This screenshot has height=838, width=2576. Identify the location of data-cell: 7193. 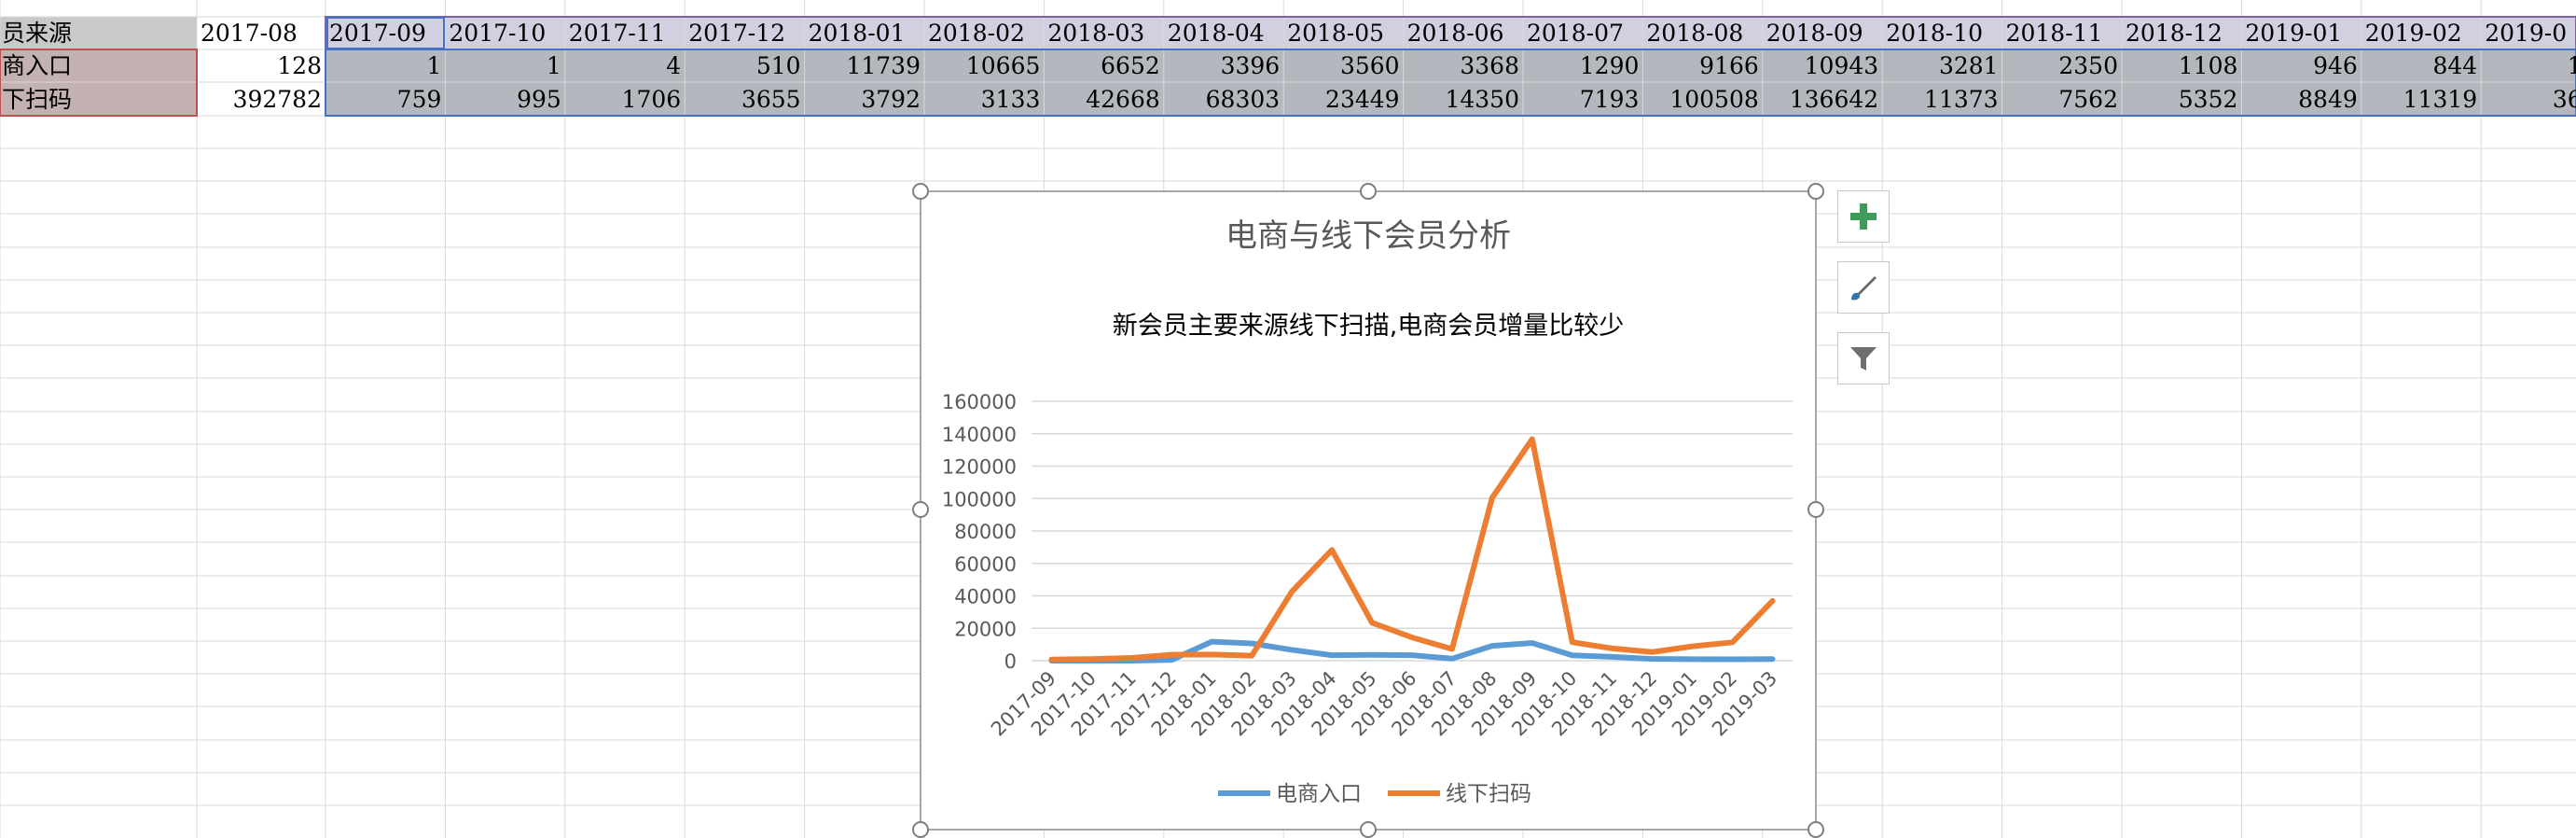
(1609, 99).